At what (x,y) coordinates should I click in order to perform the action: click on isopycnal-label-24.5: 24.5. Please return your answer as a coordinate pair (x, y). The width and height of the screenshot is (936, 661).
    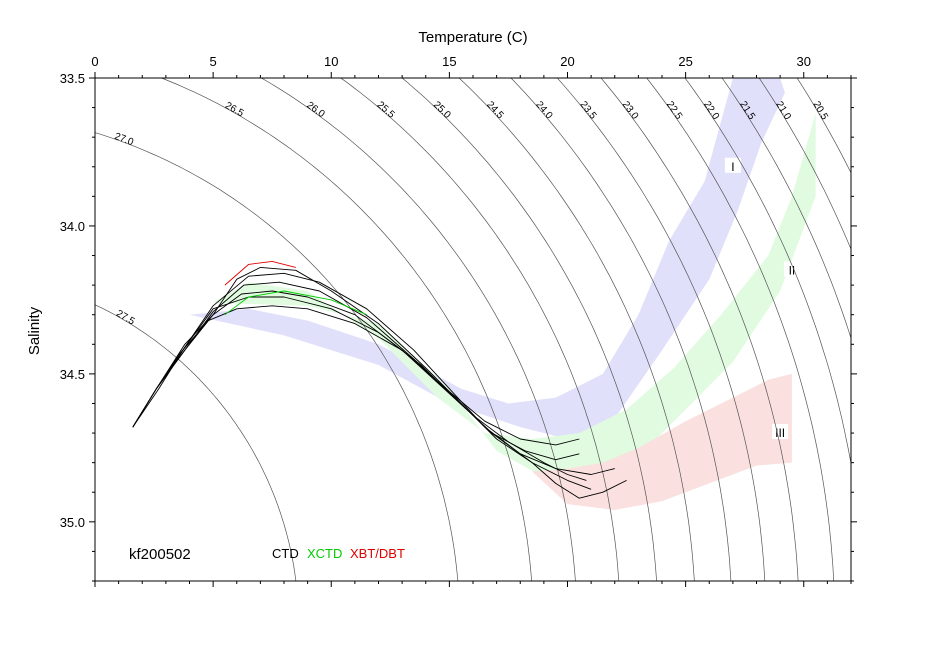
    Looking at the image, I should click on (495, 110).